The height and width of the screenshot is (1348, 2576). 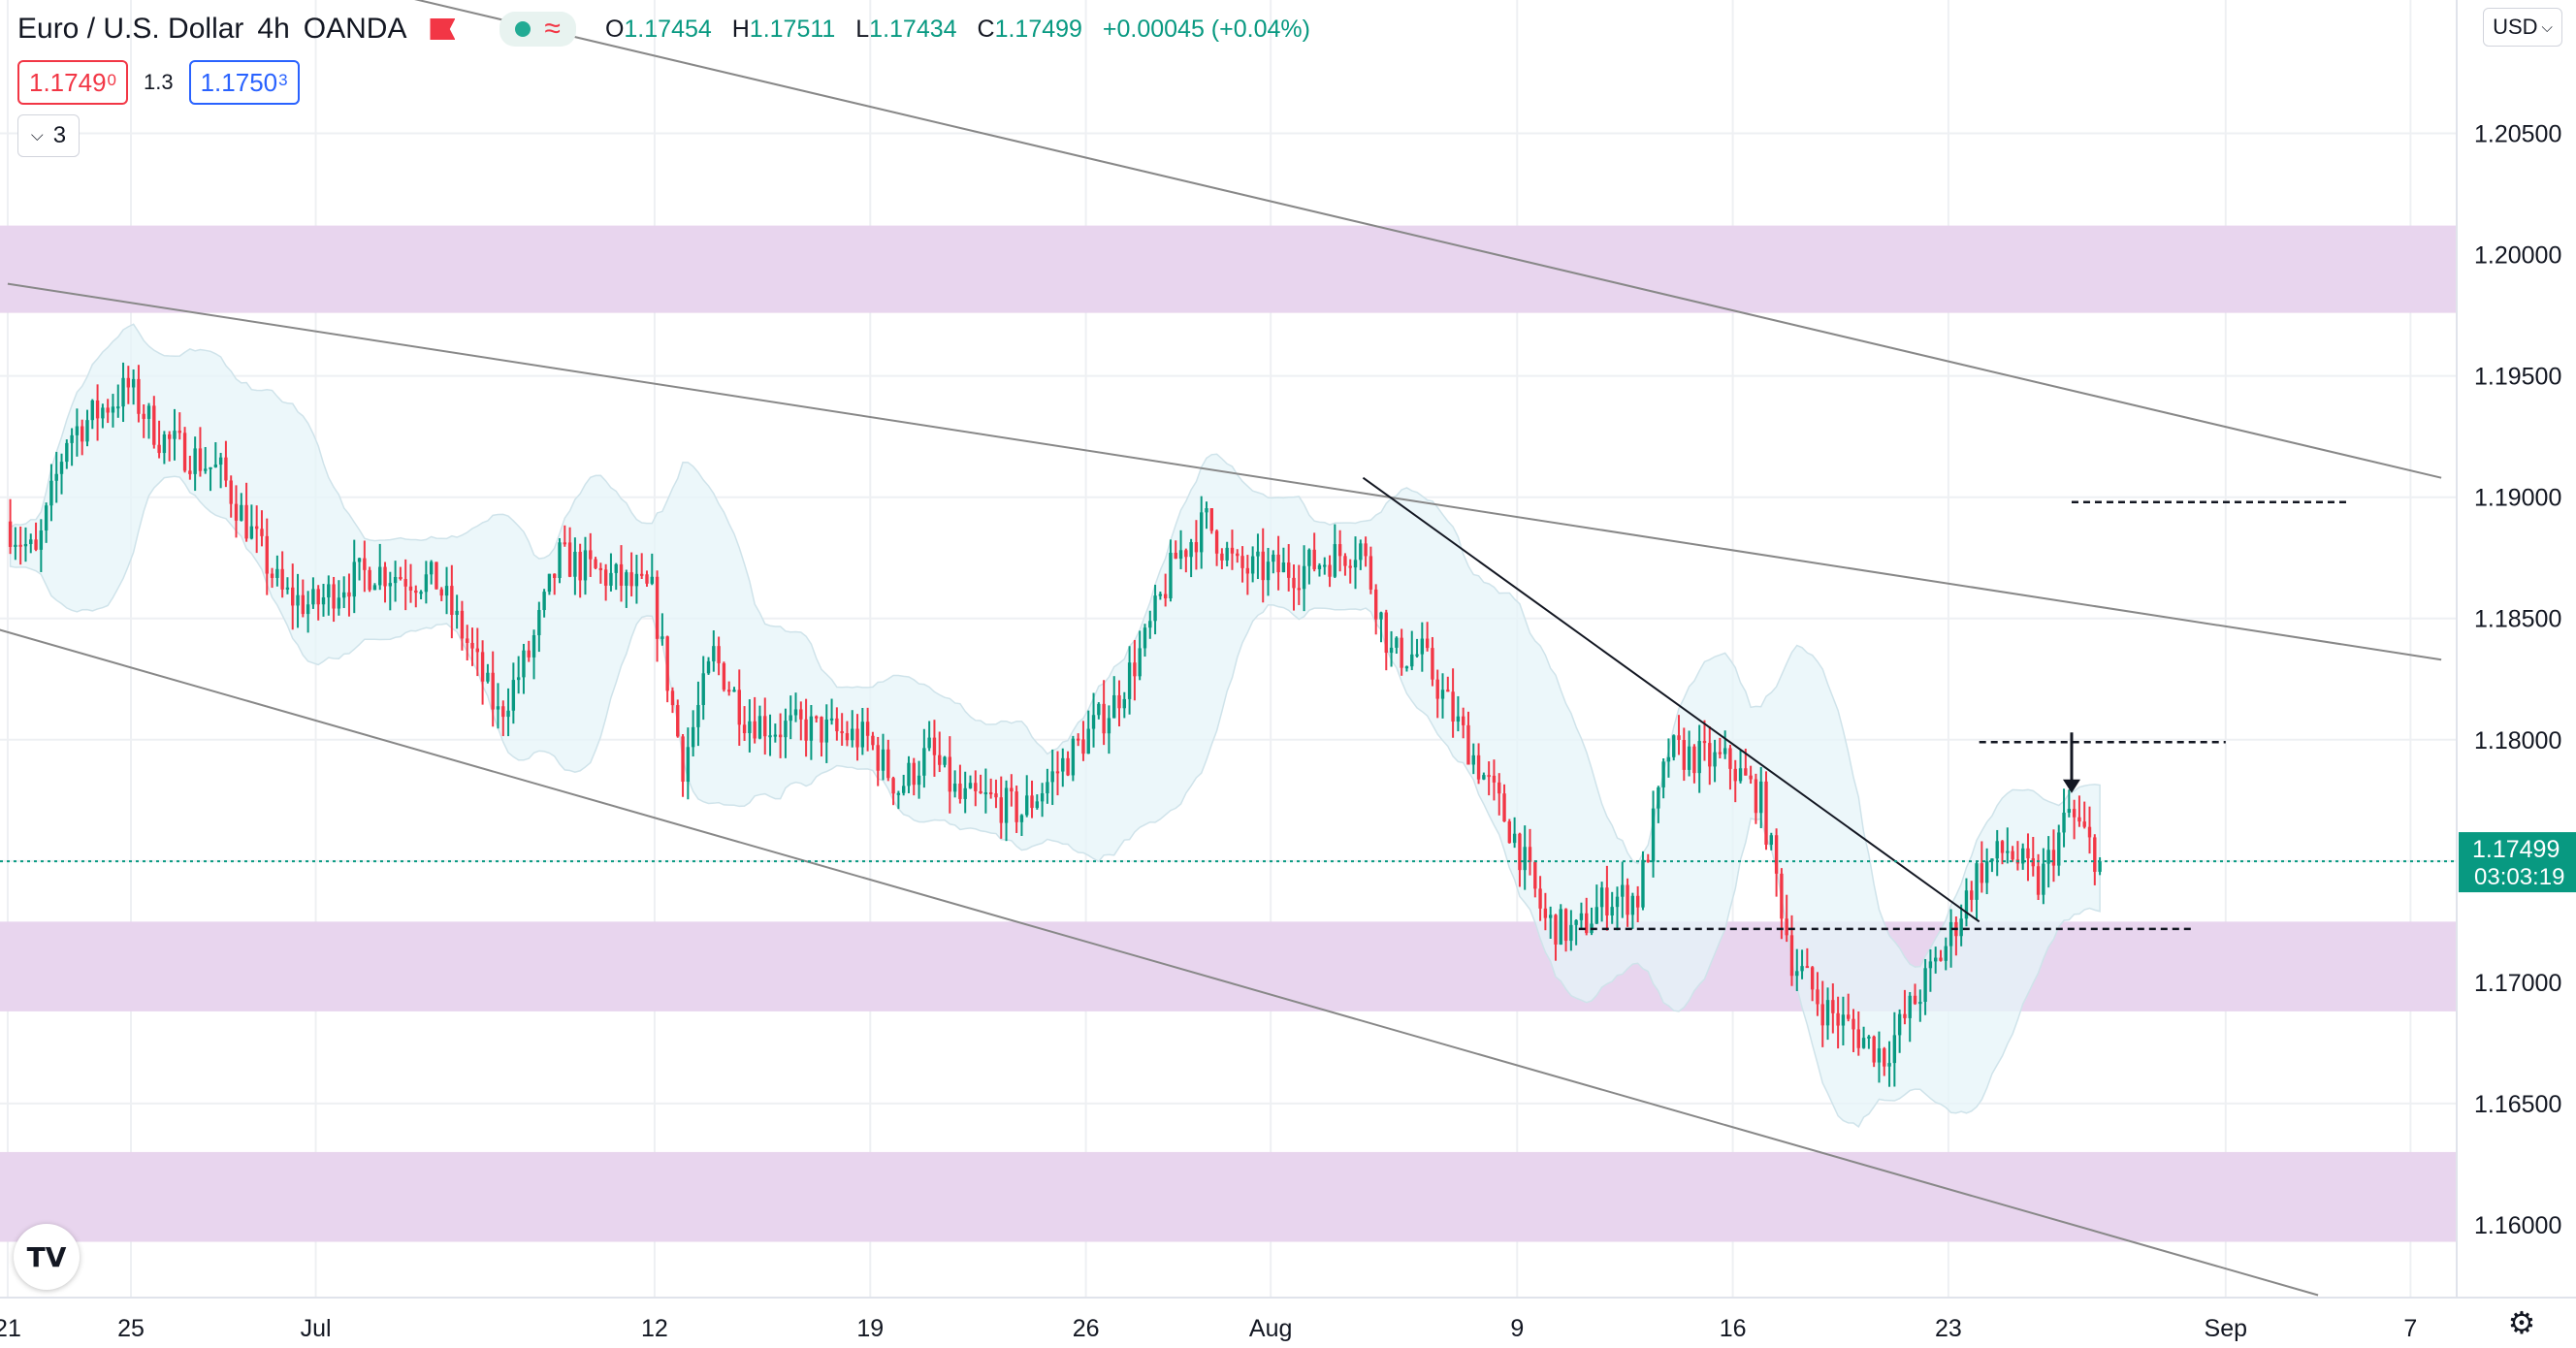 What do you see at coordinates (2521, 1322) in the screenshot?
I see `gear-icon: ⚙` at bounding box center [2521, 1322].